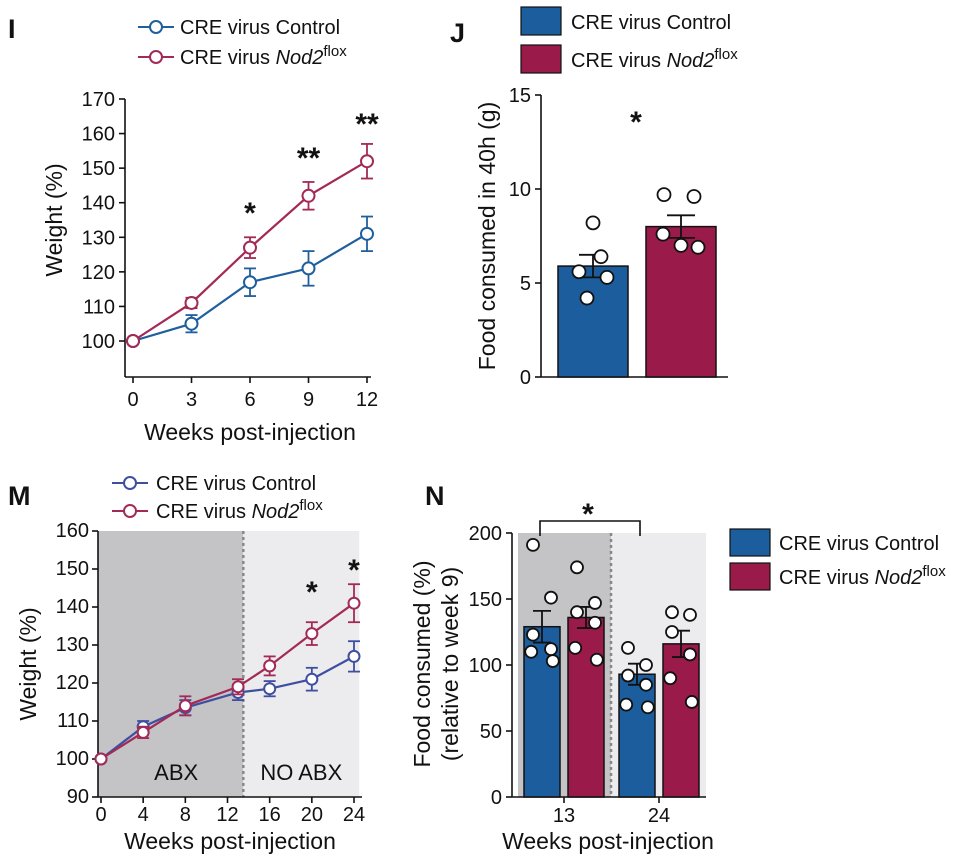 The height and width of the screenshot is (858, 970). Describe the element at coordinates (19, 496) in the screenshot. I see `panel-label-m: M` at that location.